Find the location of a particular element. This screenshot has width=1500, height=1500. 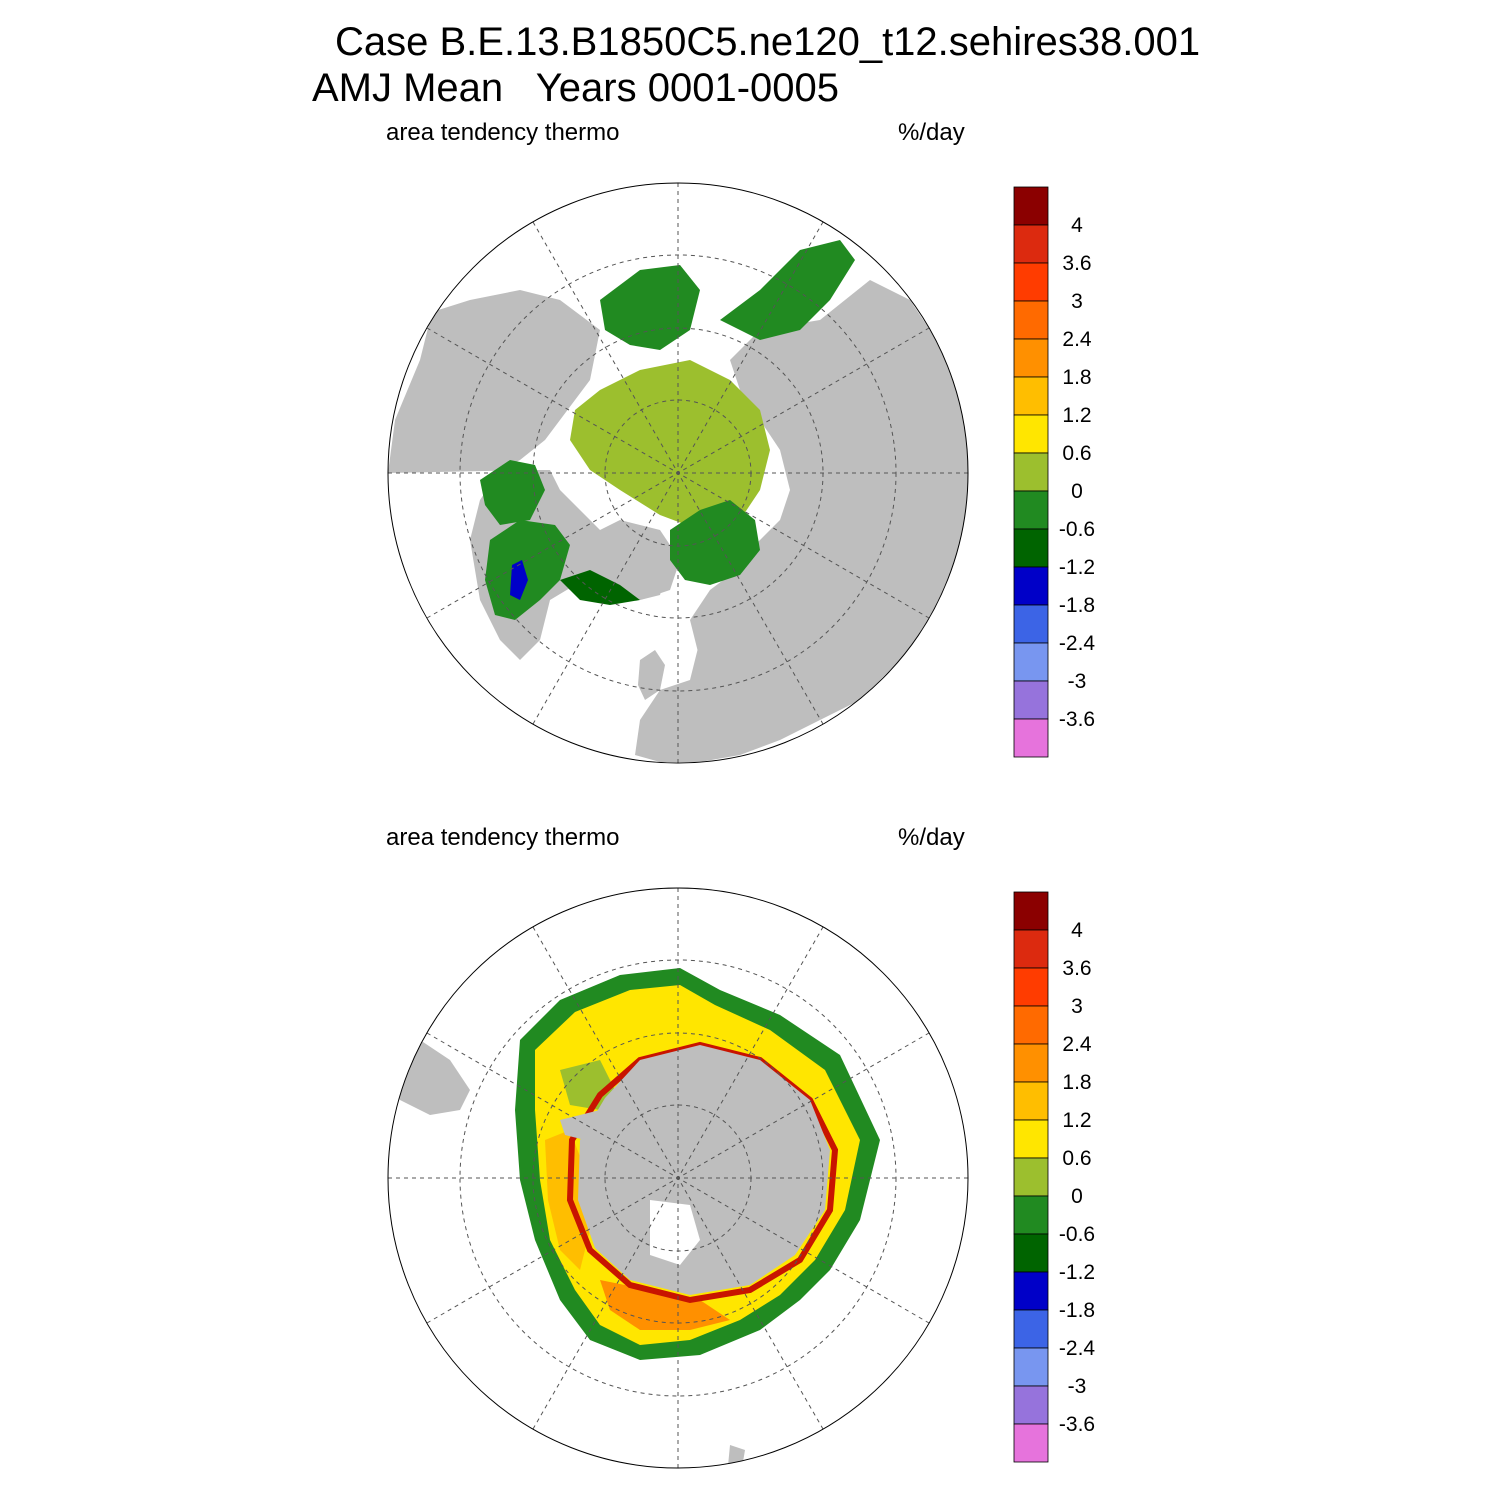

colorbar-arctic: 4 3.6 3 2.4 1.8 1.2 0.6 0 -0.6 -1.2 -1.8 -2.4 -3 -3.6 is located at coordinates (1054, 472).